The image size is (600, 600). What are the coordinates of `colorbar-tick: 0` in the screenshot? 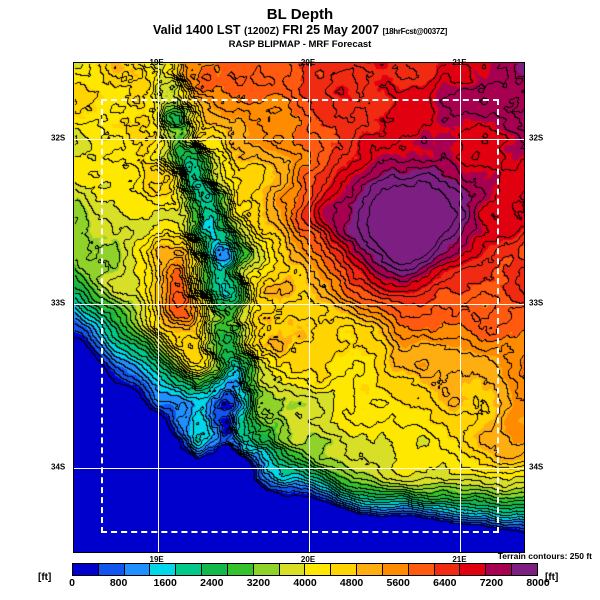 It's located at (72, 583).